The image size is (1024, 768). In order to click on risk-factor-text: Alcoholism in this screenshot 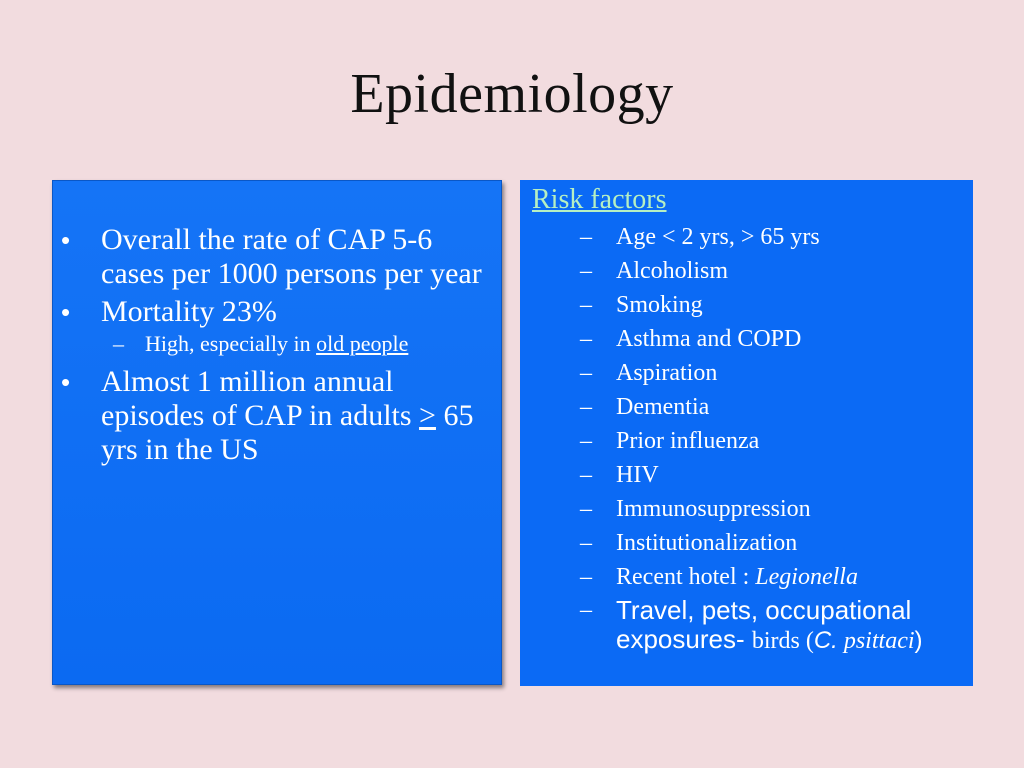, I will do `click(672, 271)`.